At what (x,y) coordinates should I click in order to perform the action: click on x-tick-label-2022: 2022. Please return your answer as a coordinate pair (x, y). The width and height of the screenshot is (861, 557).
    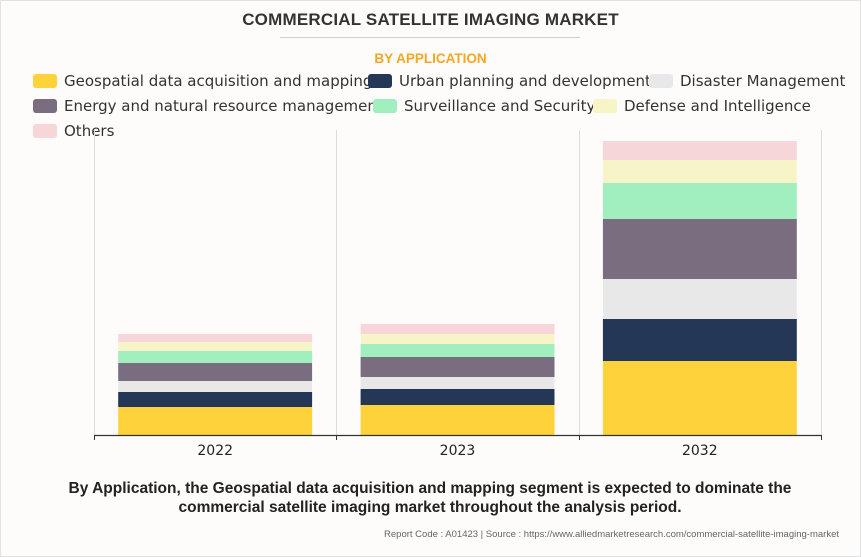
    Looking at the image, I should click on (215, 451).